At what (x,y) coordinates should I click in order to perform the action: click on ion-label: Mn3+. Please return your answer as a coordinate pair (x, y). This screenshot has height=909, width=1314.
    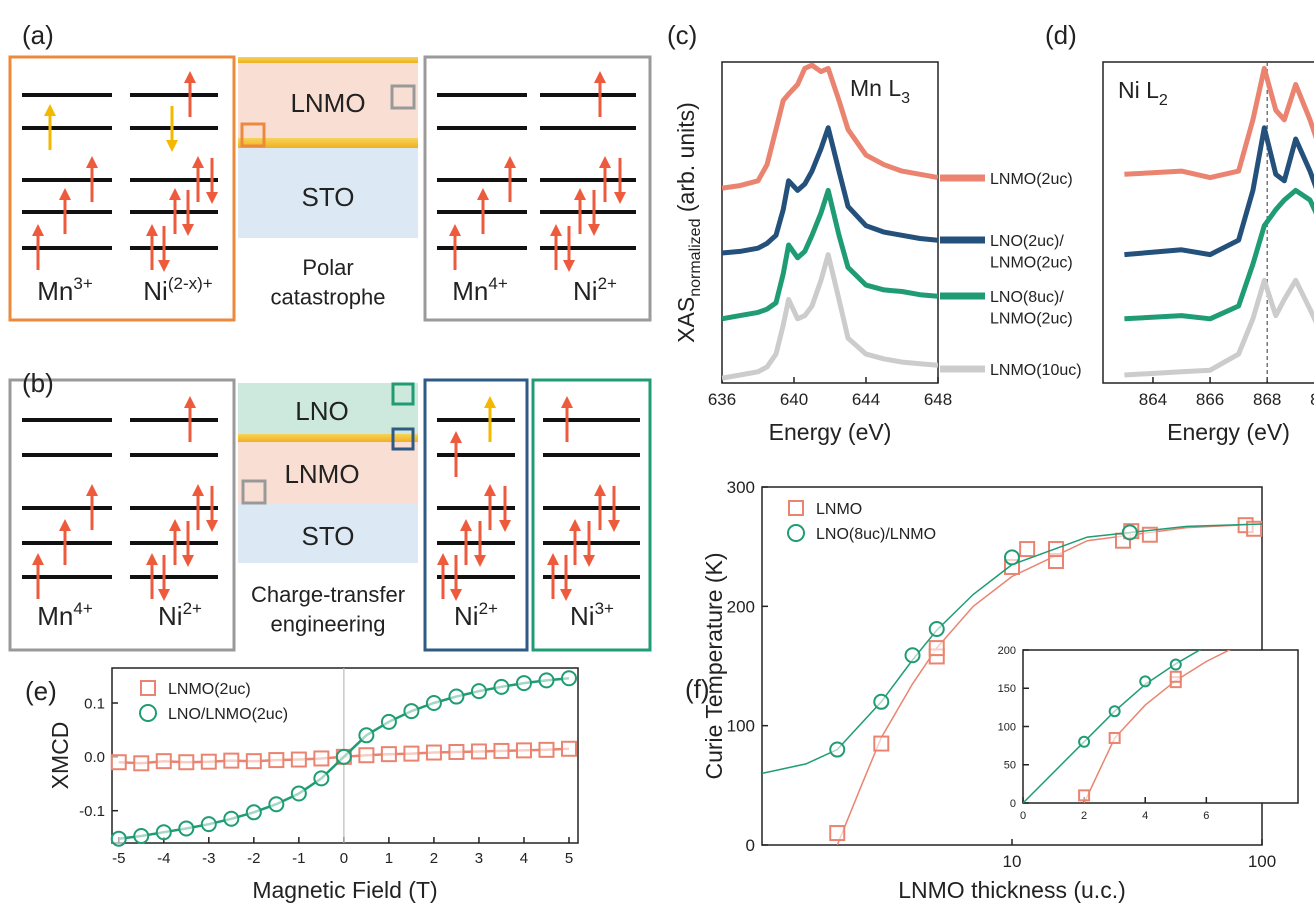
    Looking at the image, I should click on (65, 290).